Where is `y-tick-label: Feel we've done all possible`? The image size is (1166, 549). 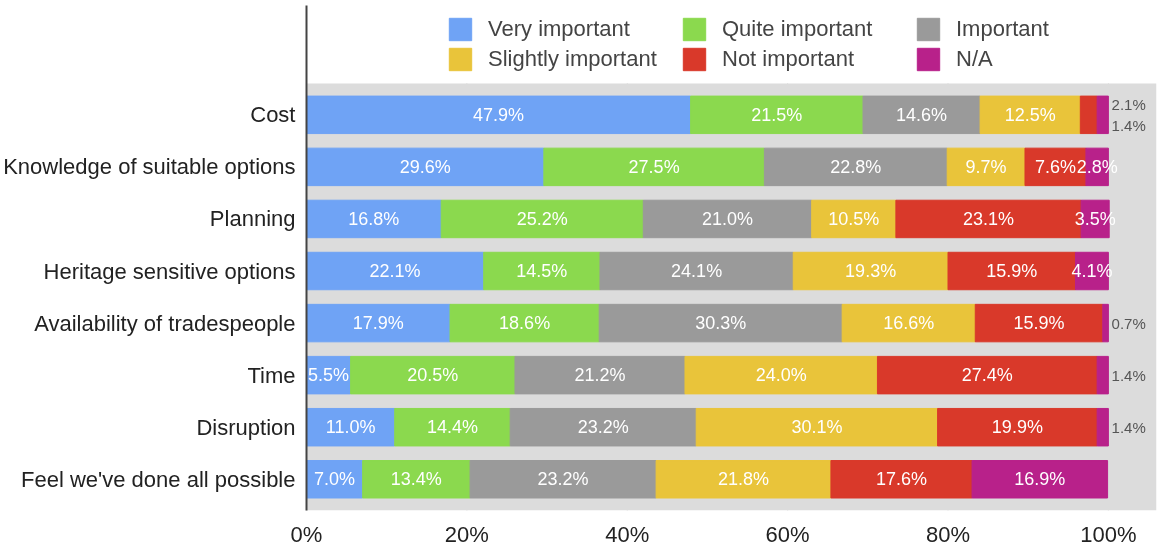
y-tick-label: Feel we've done all possible is located at coordinates (158, 479).